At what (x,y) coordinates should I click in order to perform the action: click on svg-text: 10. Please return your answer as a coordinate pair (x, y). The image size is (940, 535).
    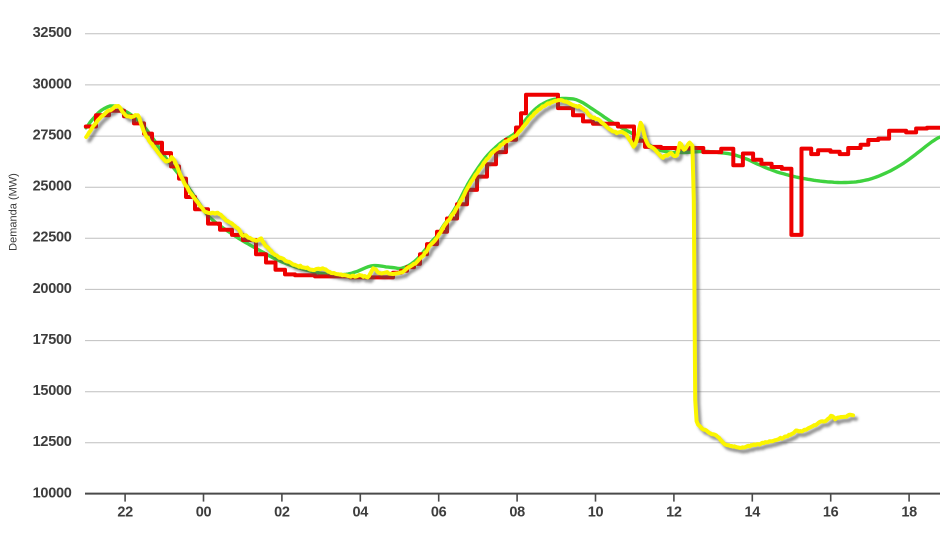
    Looking at the image, I should click on (596, 513).